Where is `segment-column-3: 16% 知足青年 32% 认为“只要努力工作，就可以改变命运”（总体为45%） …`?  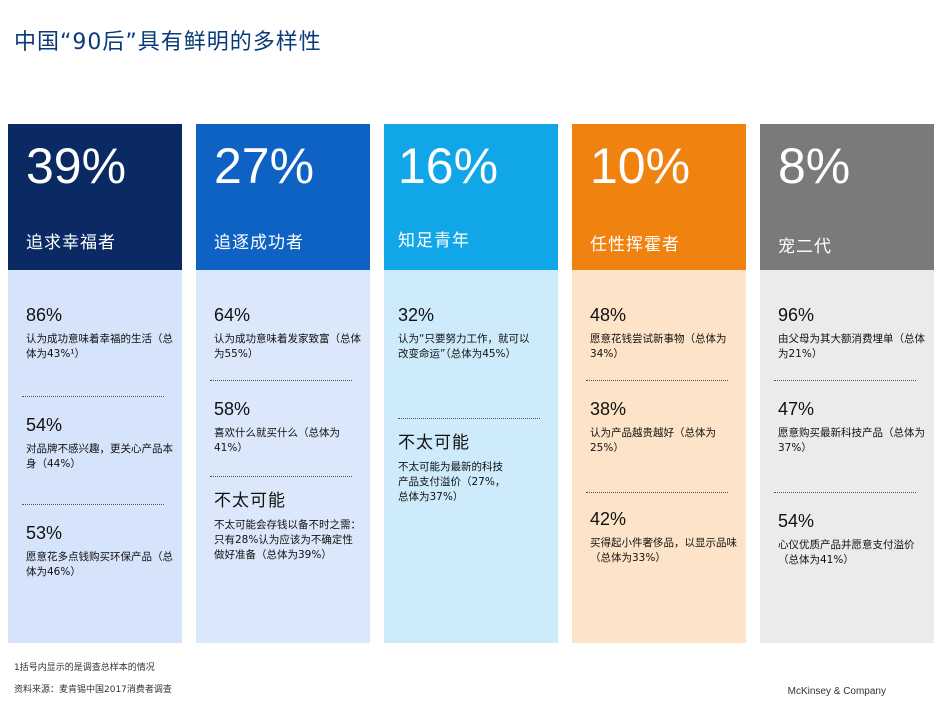 segment-column-3: 16% 知足青年 32% 认为“只要努力工作，就可以改变命运”（总体为45%） … is located at coordinates (471, 383).